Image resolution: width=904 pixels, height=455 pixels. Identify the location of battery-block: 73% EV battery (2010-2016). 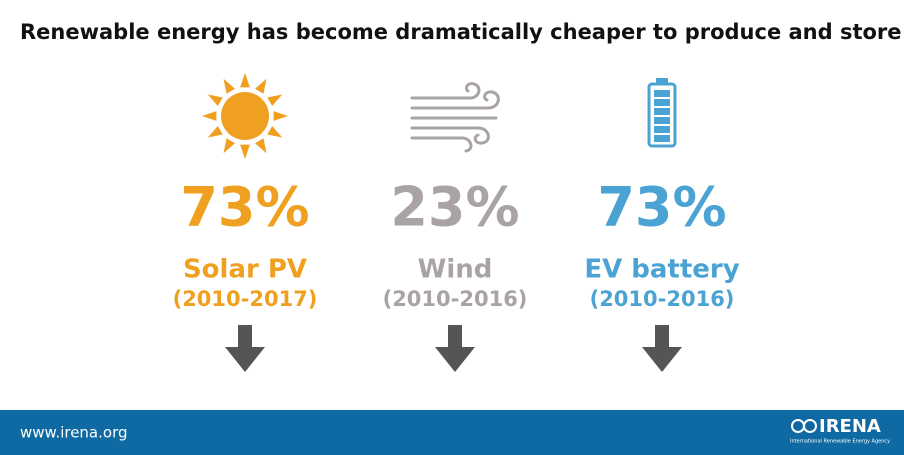
(662, 274).